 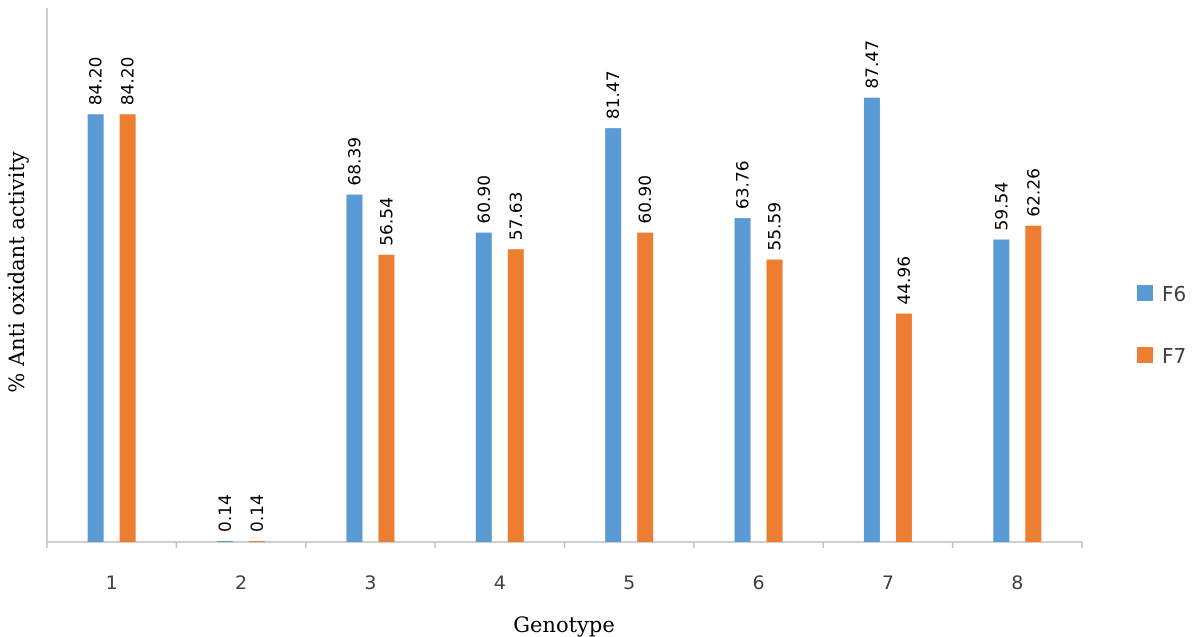 I want to click on x-tick-label: 1, so click(x=112, y=583).